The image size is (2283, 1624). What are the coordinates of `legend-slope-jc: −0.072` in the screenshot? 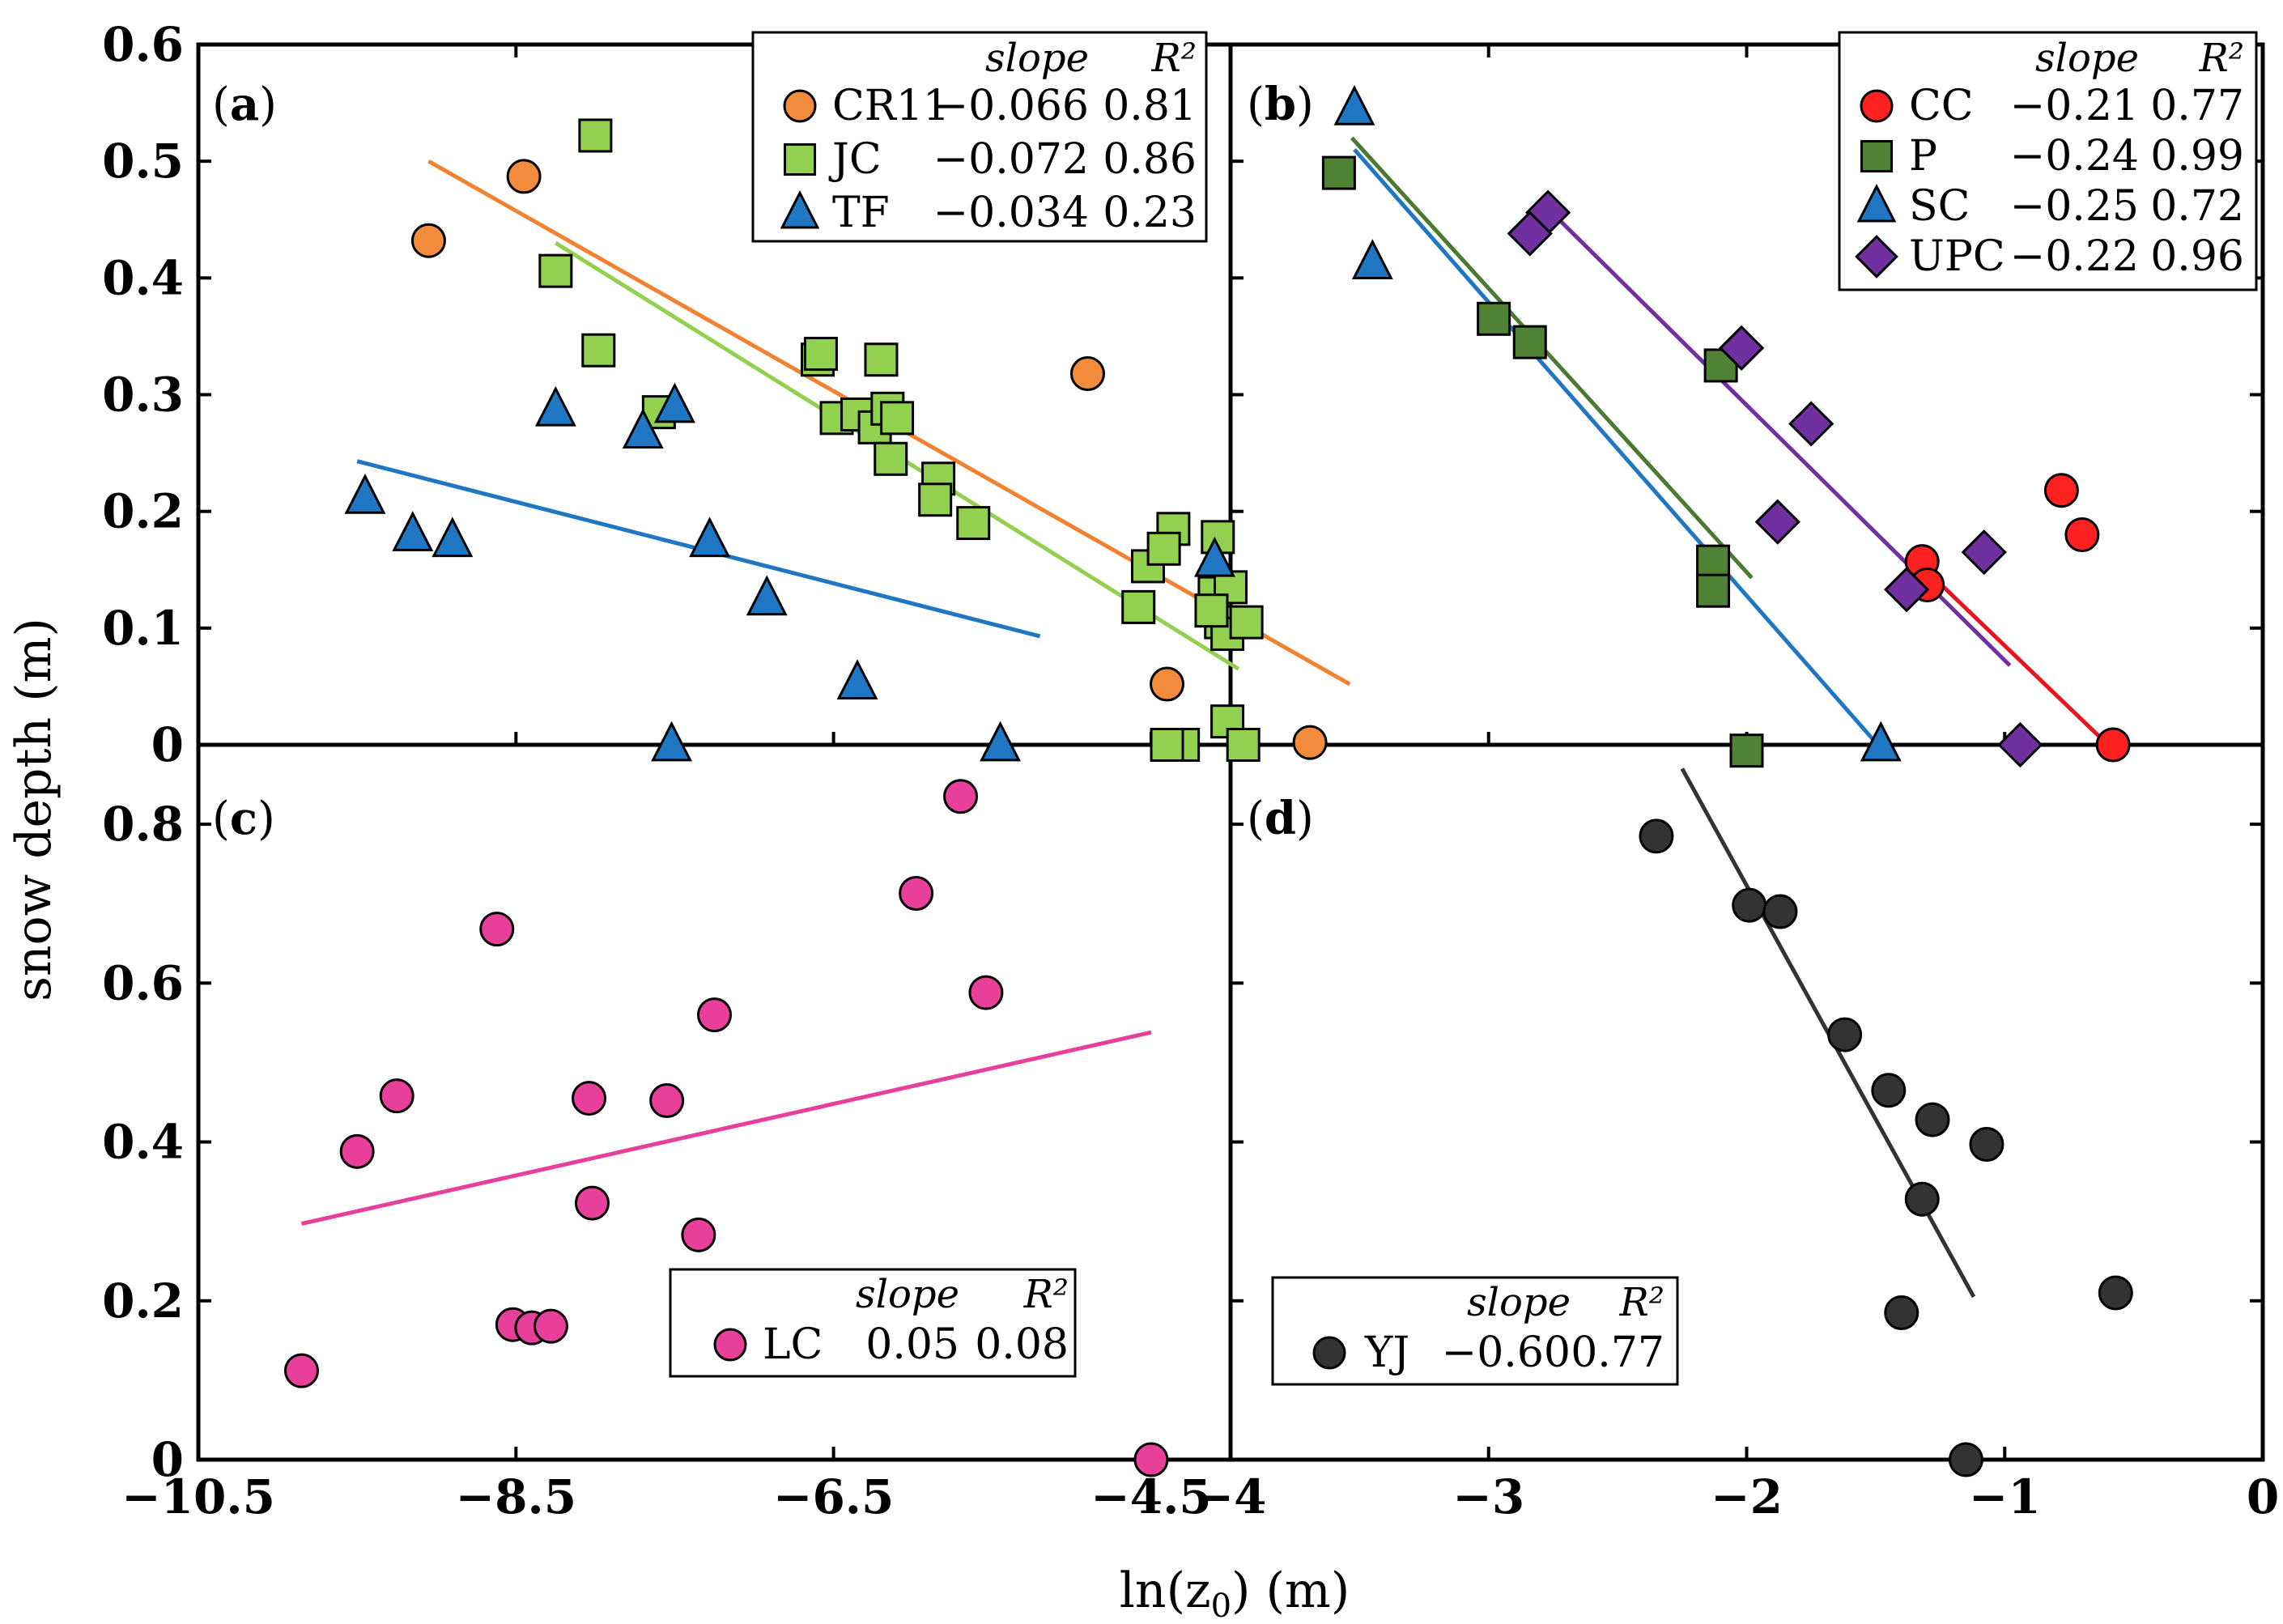 It's located at (1011, 159).